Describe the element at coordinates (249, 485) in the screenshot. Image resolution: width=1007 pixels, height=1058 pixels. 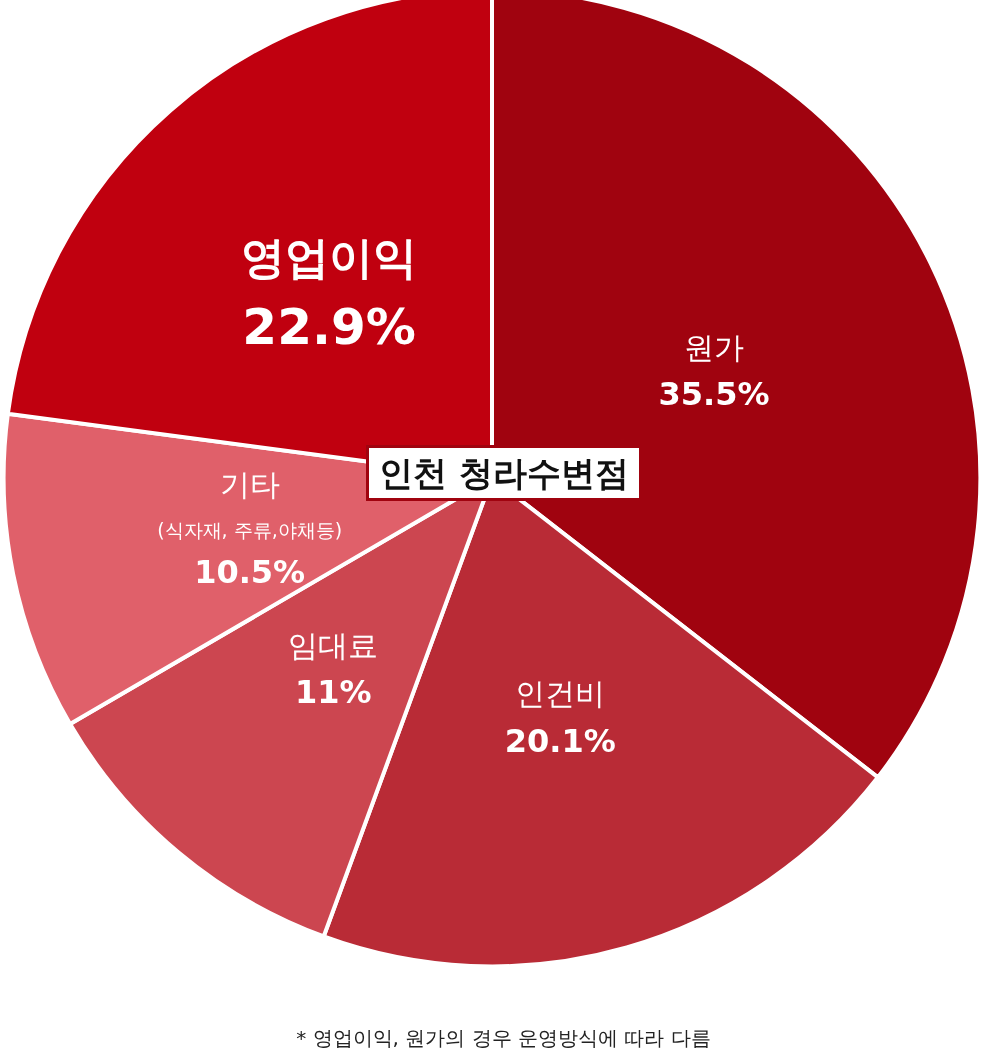
I see `slice-label: 기타` at that location.